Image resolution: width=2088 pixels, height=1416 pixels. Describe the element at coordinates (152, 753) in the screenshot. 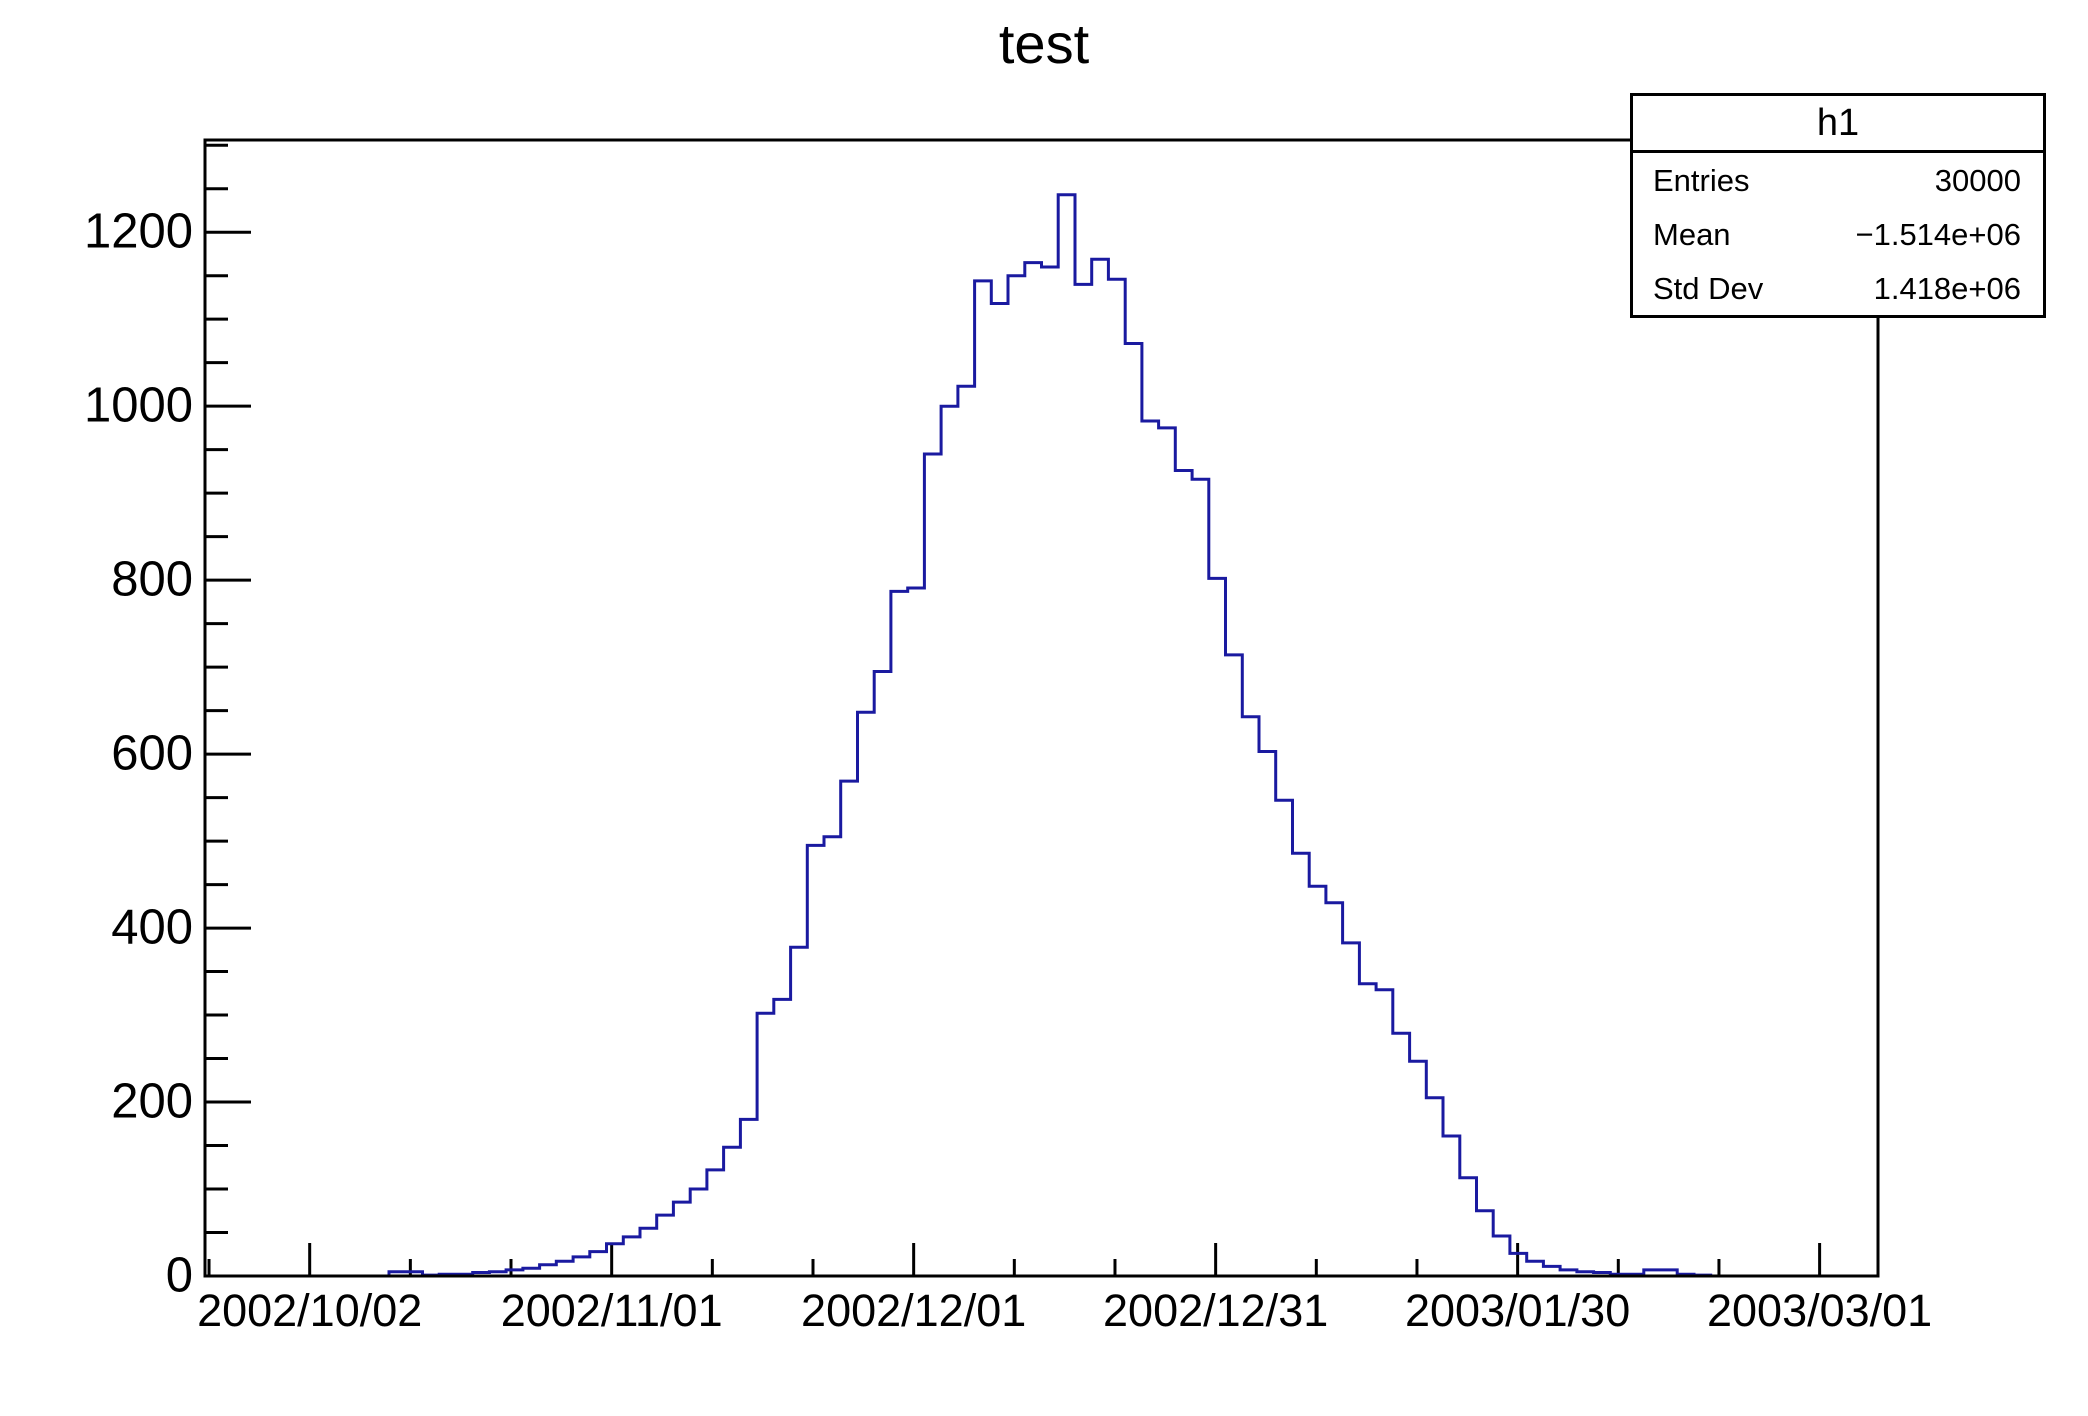

I see `y-tick-label: 600` at that location.